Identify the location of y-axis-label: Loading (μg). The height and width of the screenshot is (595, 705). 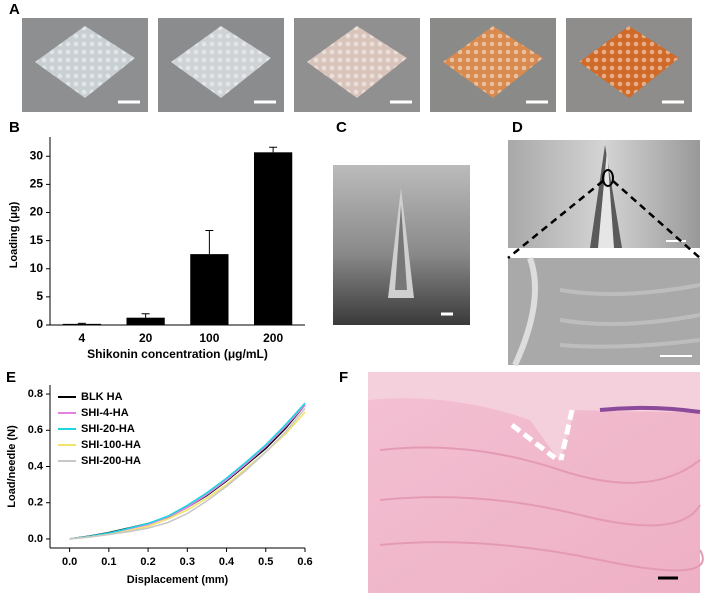
(14, 234).